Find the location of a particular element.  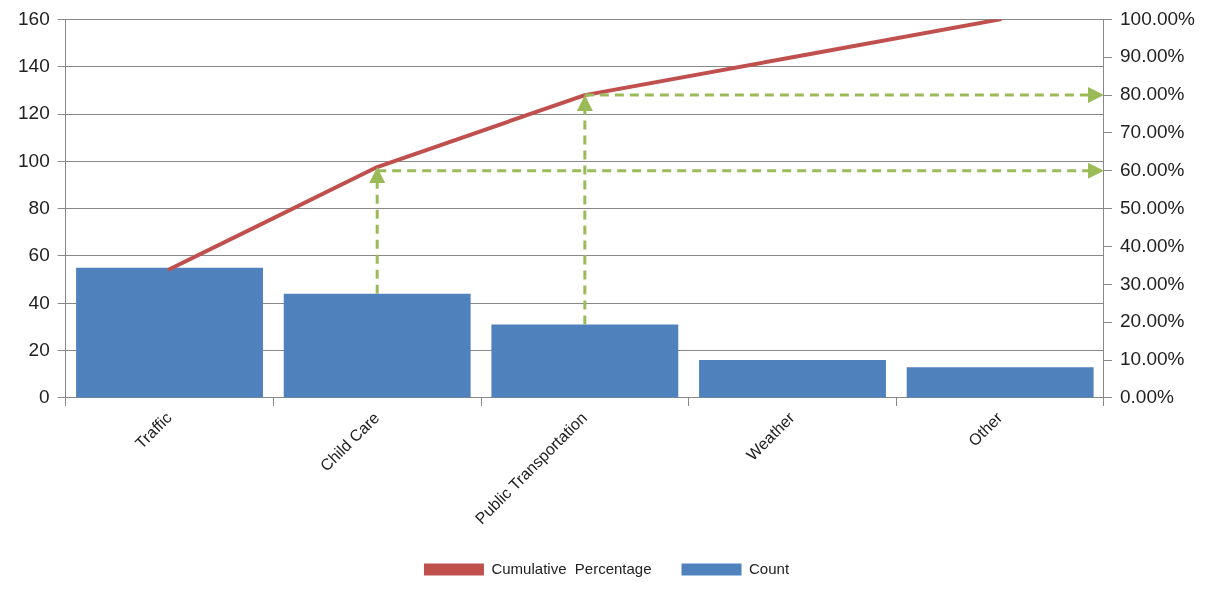

y-tick-label: 40 is located at coordinates (39, 302).